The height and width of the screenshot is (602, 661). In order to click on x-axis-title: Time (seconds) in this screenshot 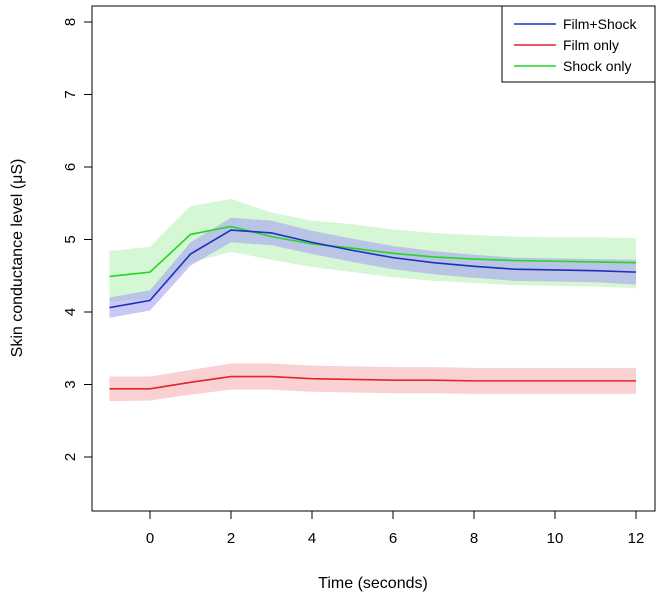, I will do `click(373, 583)`.